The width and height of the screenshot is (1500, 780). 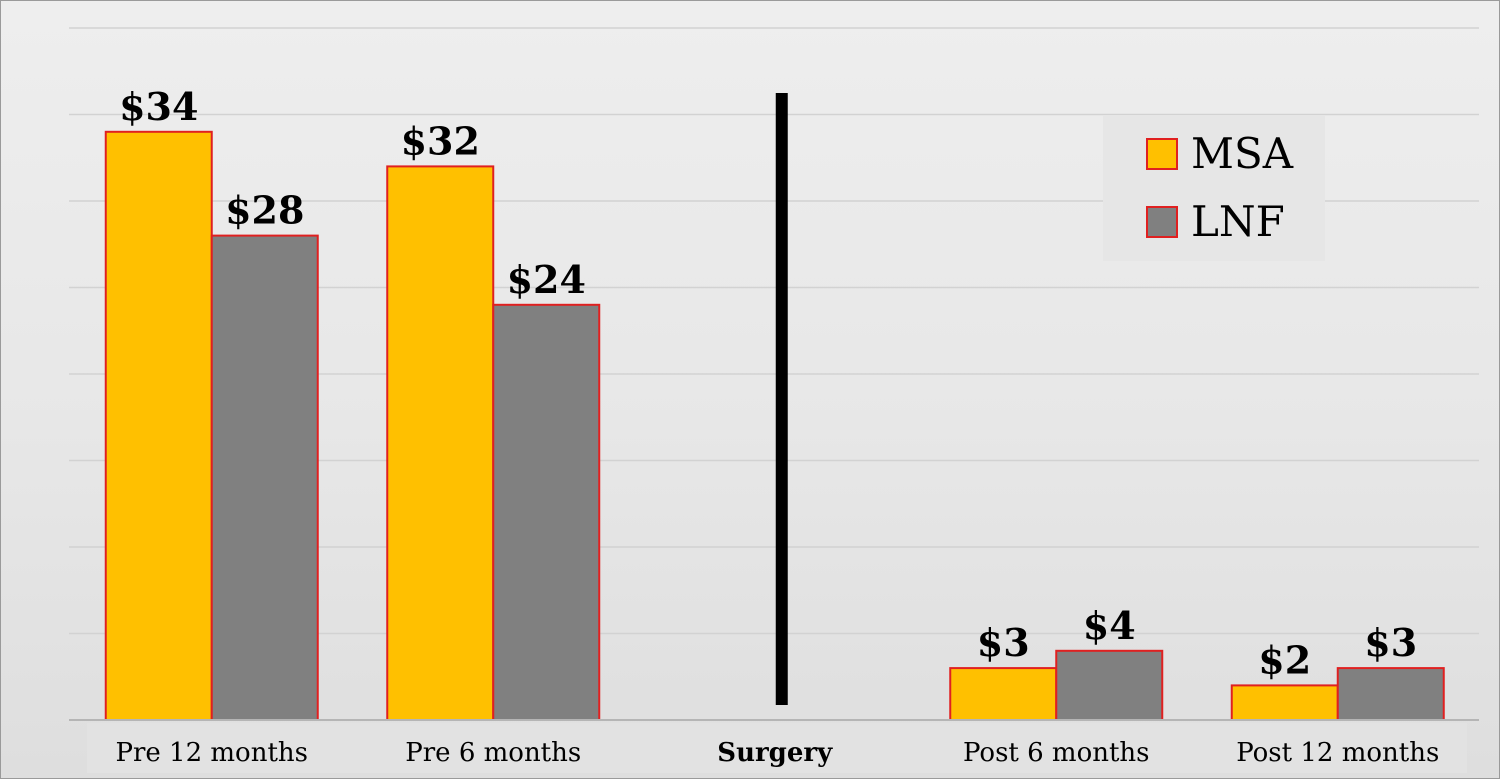 I want to click on x-tick-label: Pre 12 months, so click(x=211, y=753).